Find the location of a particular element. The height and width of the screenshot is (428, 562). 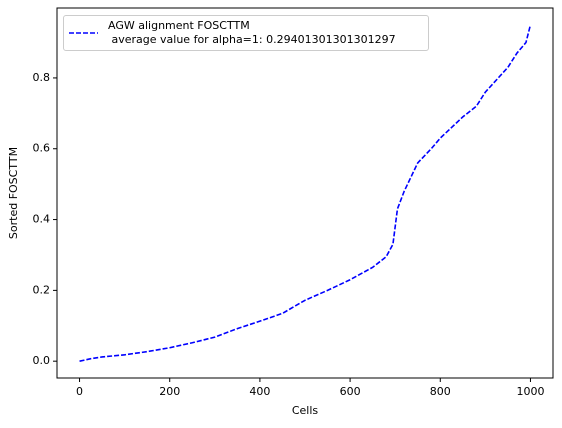

x-tick-label: 800 is located at coordinates (440, 391).